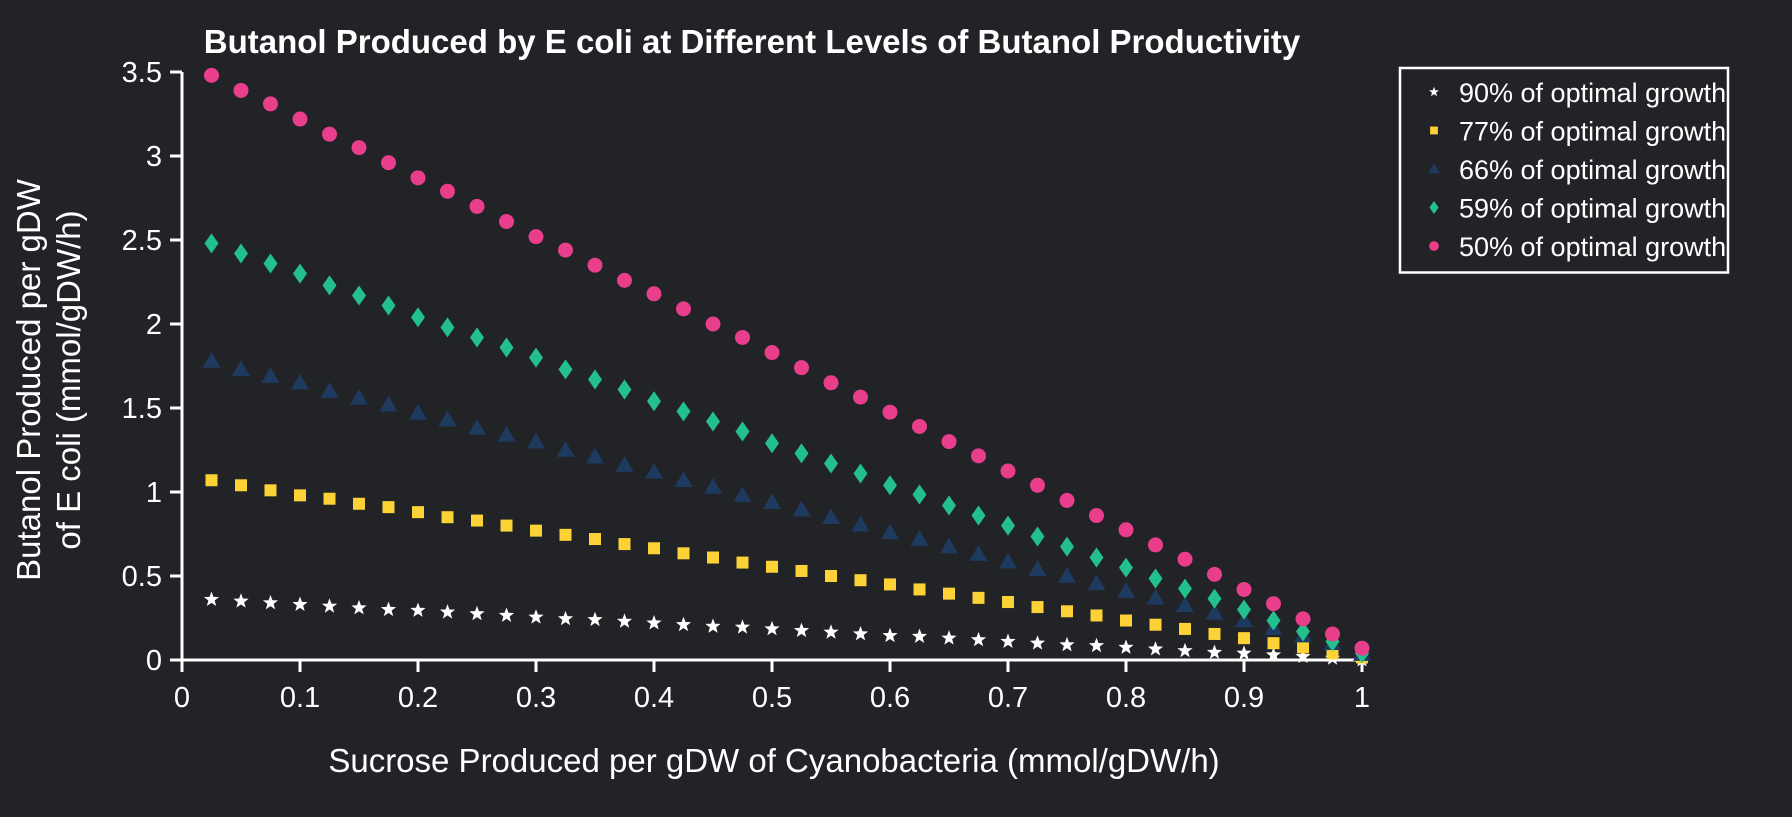  Describe the element at coordinates (536, 698) in the screenshot. I see `x-tick-label: 0.3` at that location.